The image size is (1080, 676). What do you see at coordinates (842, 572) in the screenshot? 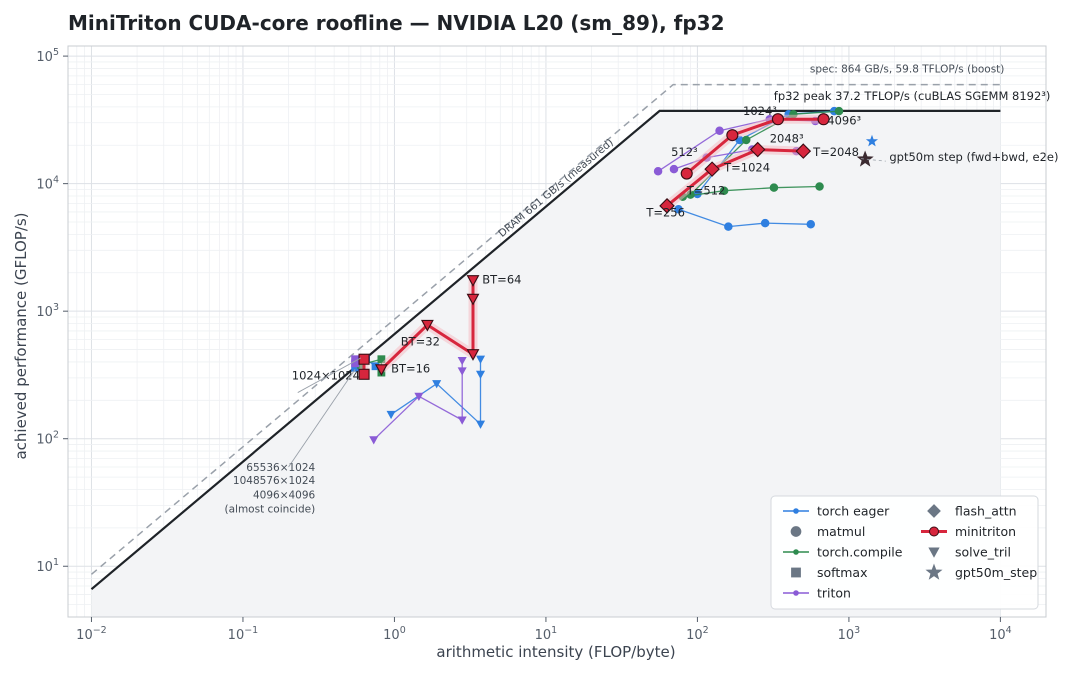
I see `legend-label: softmax` at bounding box center [842, 572].